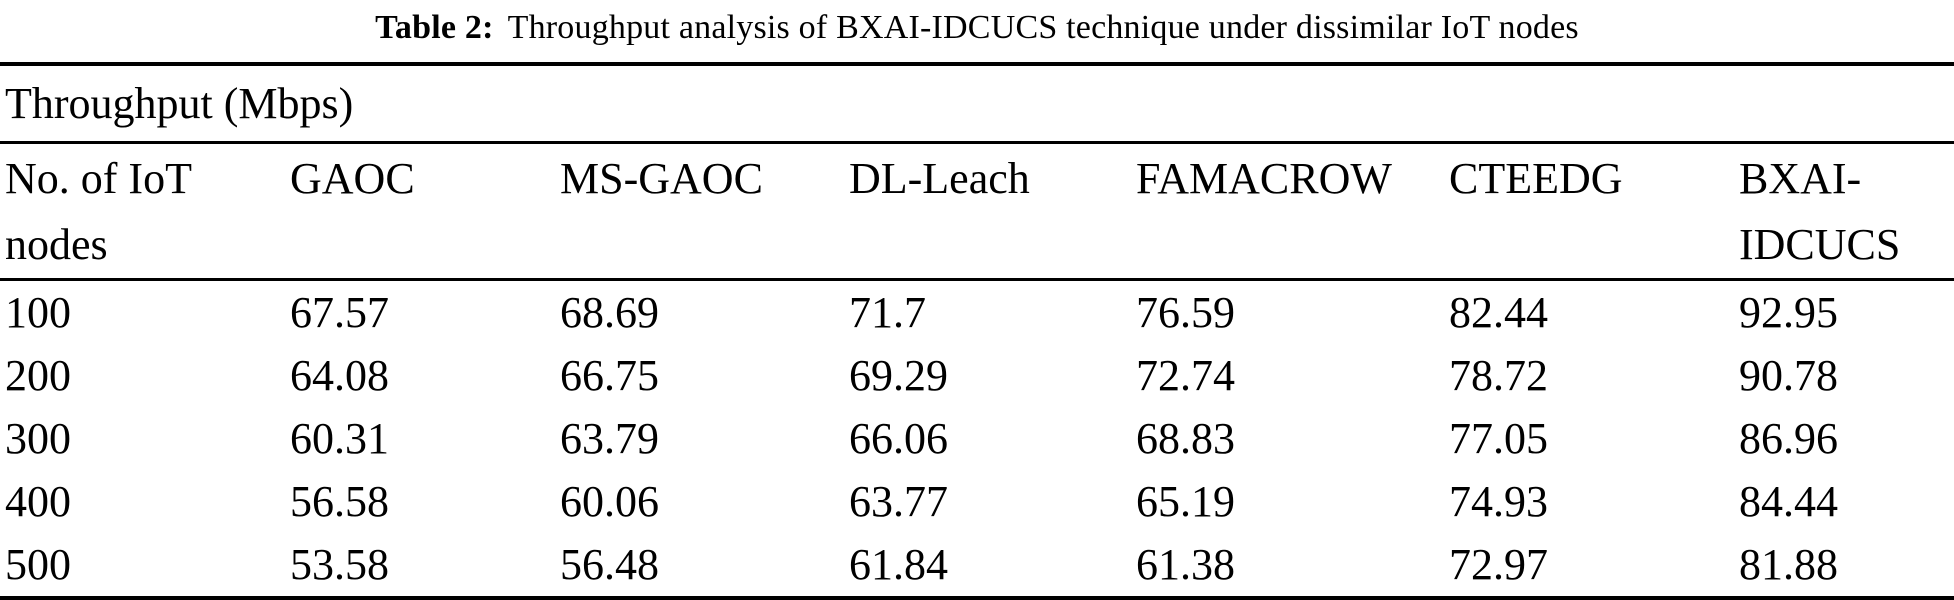 The width and height of the screenshot is (1954, 600). I want to click on table-cell: 56.58, so click(339, 501).